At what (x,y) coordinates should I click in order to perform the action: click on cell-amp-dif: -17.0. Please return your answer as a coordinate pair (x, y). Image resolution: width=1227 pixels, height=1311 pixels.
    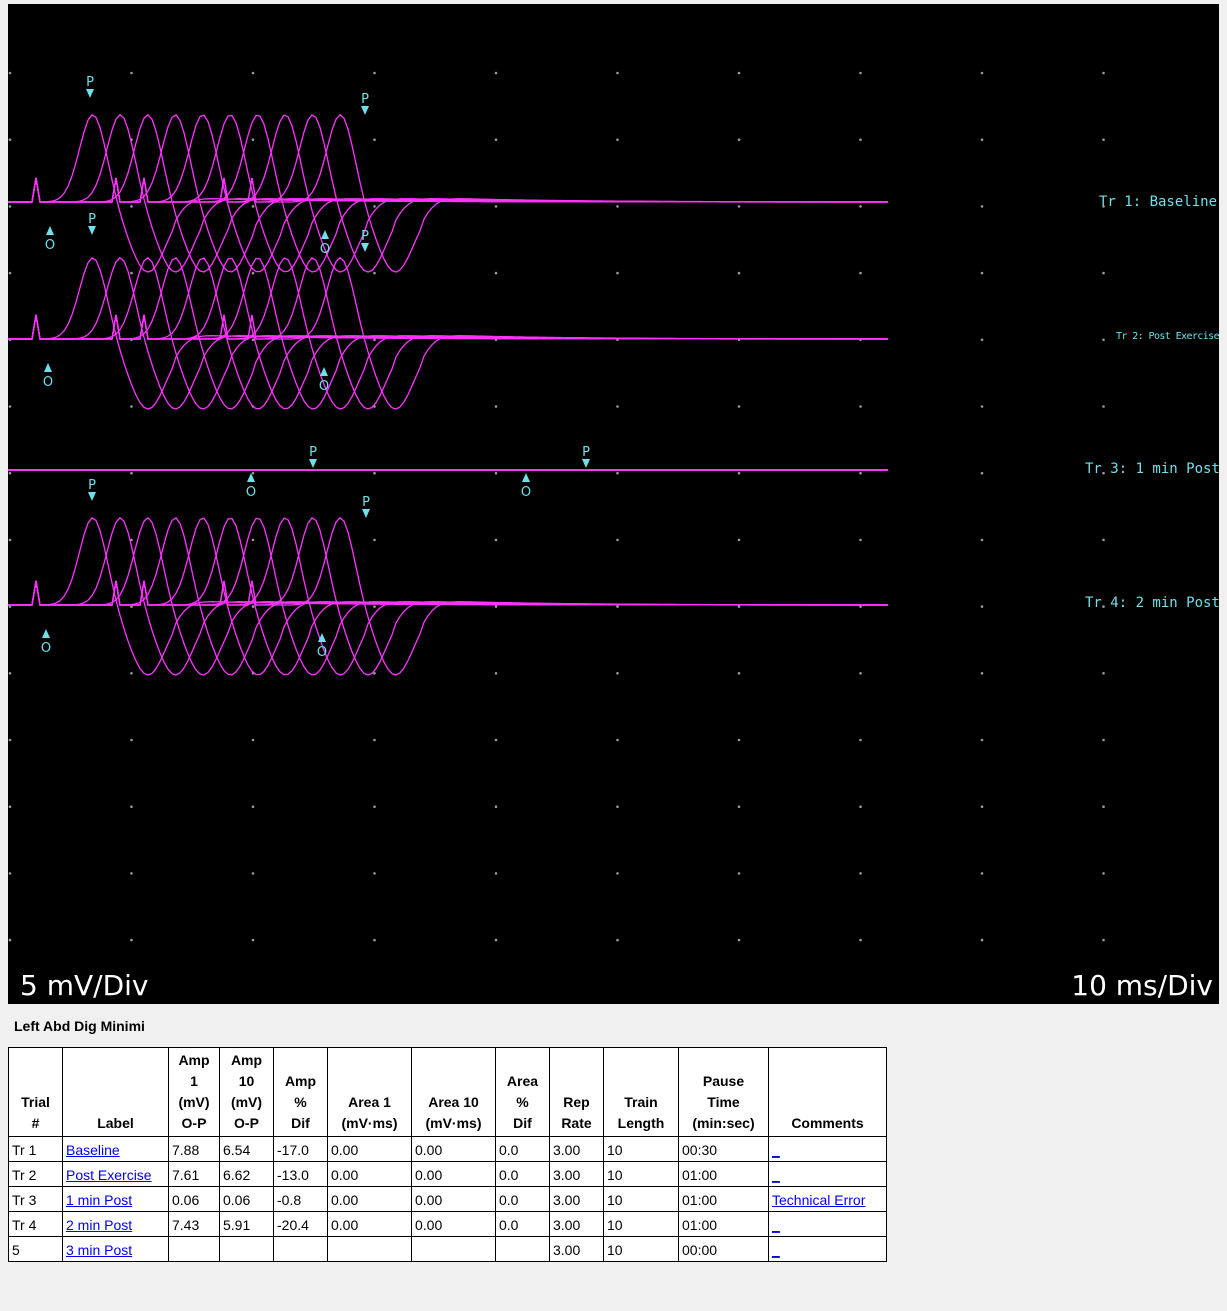
    Looking at the image, I should click on (300, 1149).